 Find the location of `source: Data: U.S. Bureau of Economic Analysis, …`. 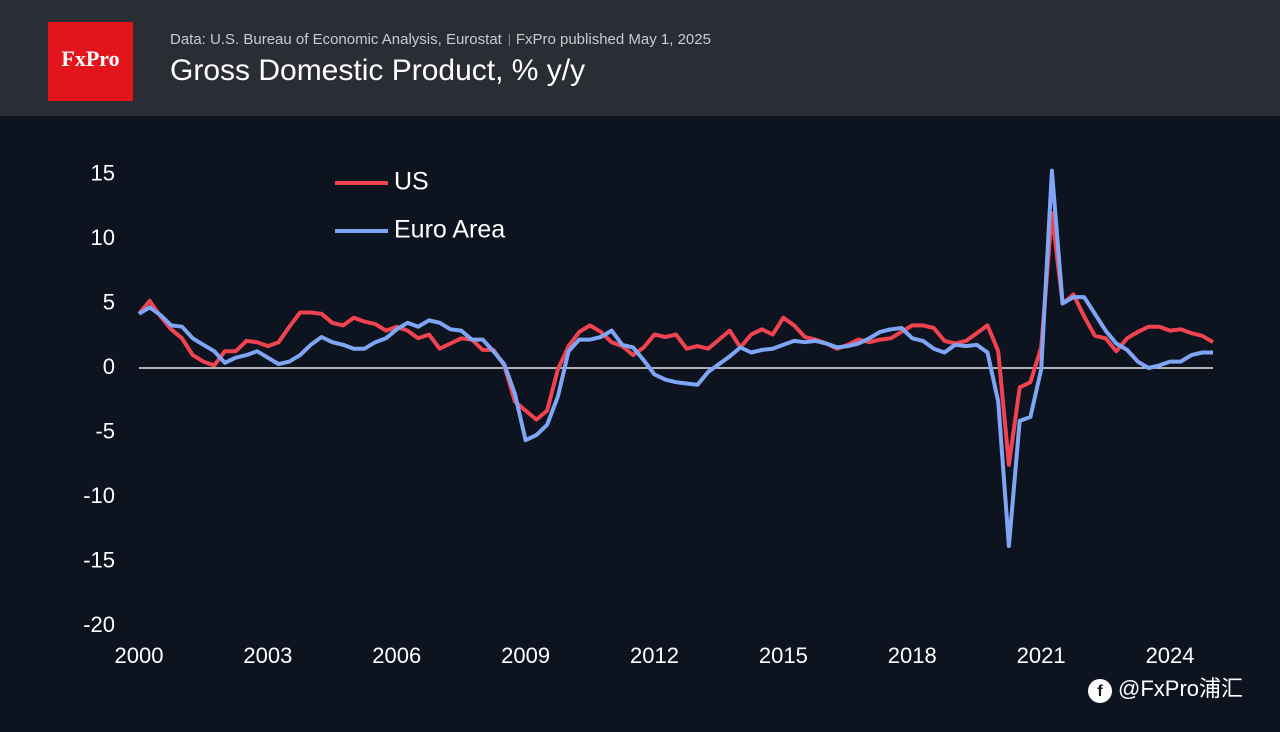

source: Data: U.S. Bureau of Economic Analysis, … is located at coordinates (336, 39).